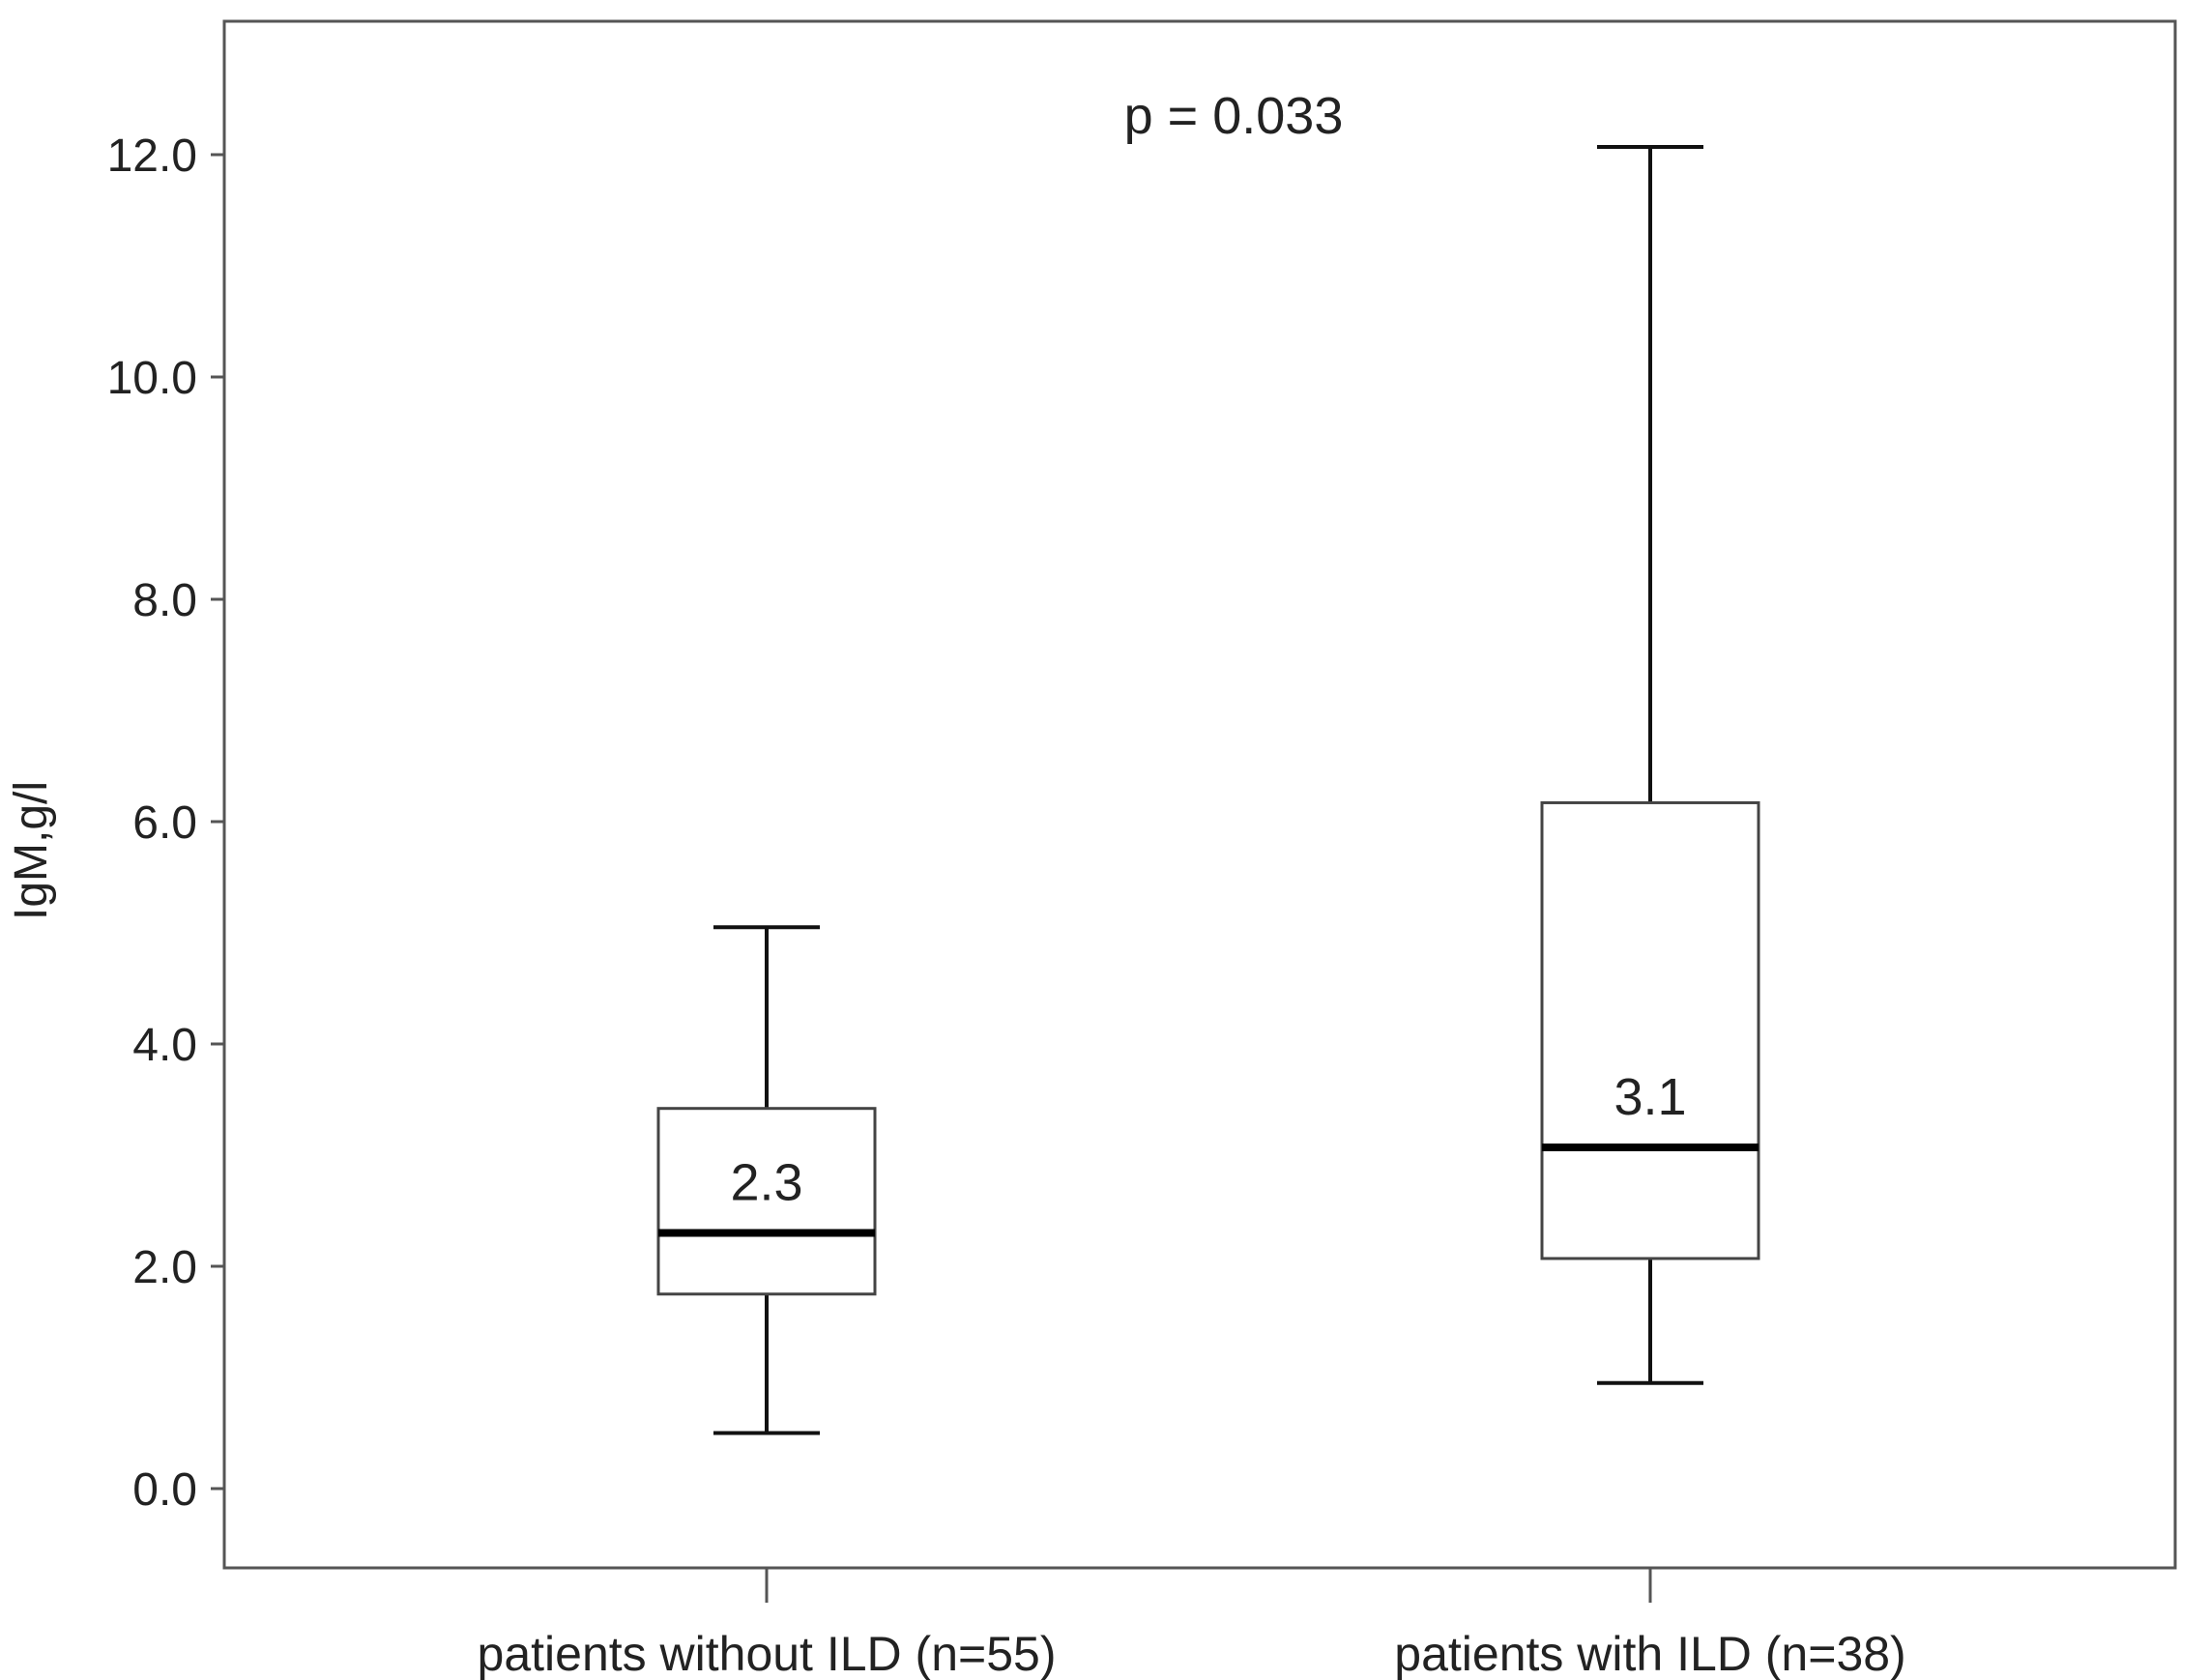 Image resolution: width=2210 pixels, height=1680 pixels. I want to click on y-axis: 0.0 2.0 4.0 6.0 8.0 10.0 12.0, so click(165, 823).